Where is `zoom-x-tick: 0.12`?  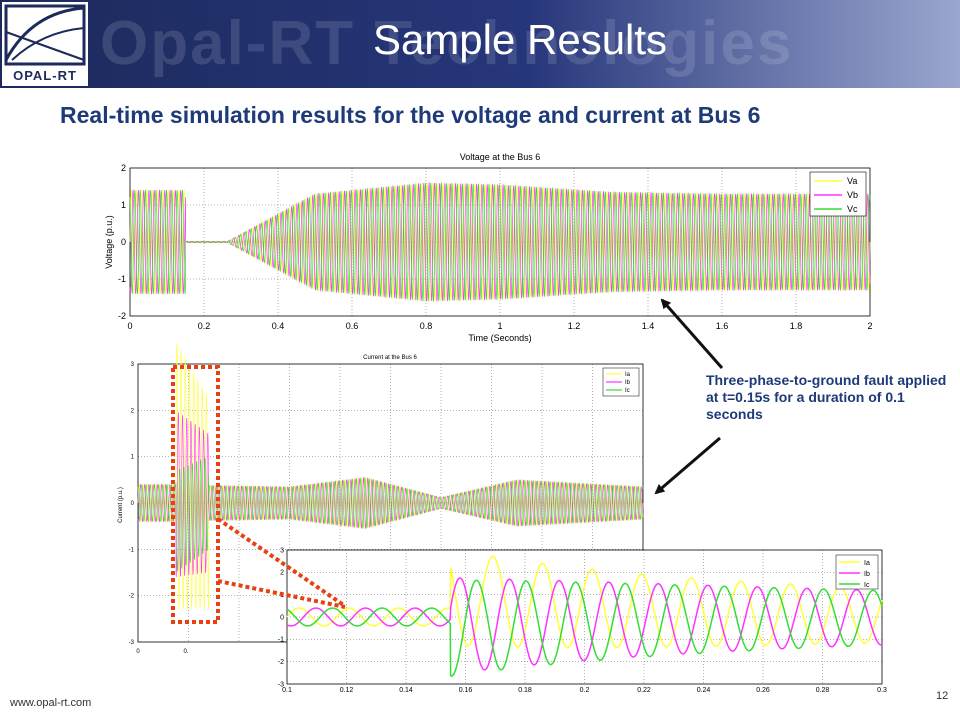
zoom-x-tick: 0.12 is located at coordinates (347, 690).